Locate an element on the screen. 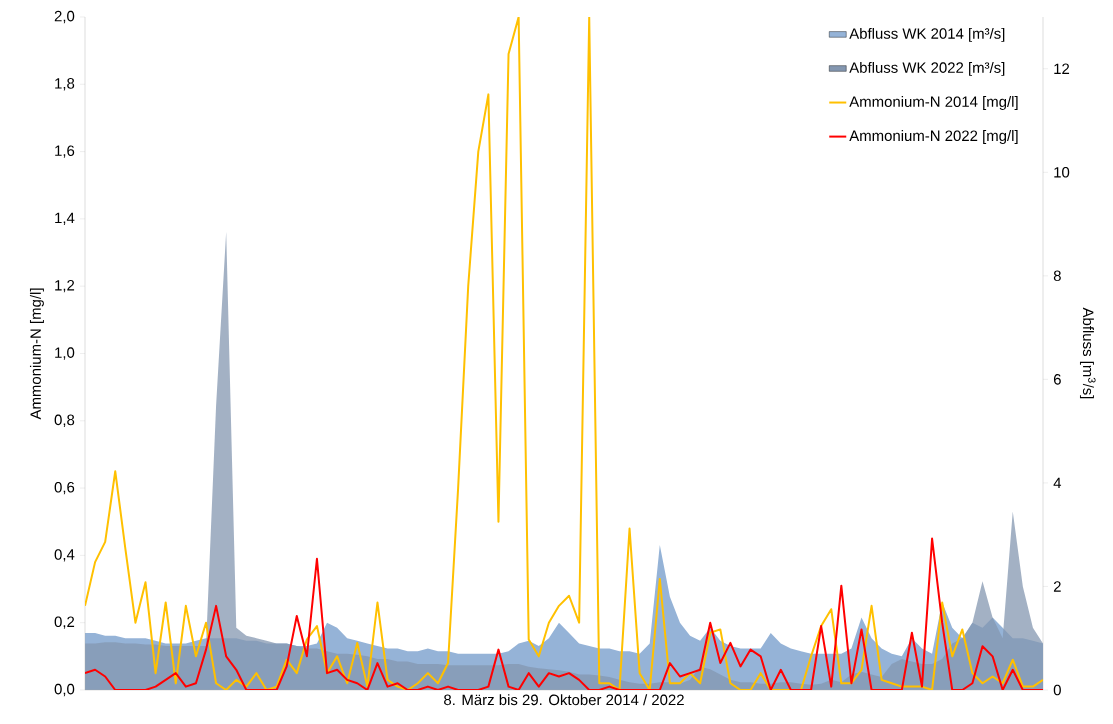  y-tick-label: 0,6 is located at coordinates (64, 488).